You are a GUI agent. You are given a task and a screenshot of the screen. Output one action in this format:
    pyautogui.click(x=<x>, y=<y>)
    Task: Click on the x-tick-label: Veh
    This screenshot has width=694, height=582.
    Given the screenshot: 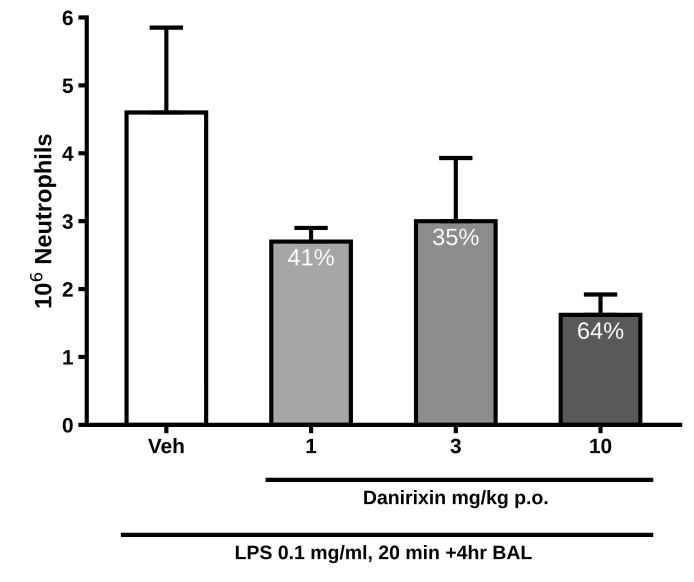 What is the action you would take?
    pyautogui.click(x=166, y=446)
    